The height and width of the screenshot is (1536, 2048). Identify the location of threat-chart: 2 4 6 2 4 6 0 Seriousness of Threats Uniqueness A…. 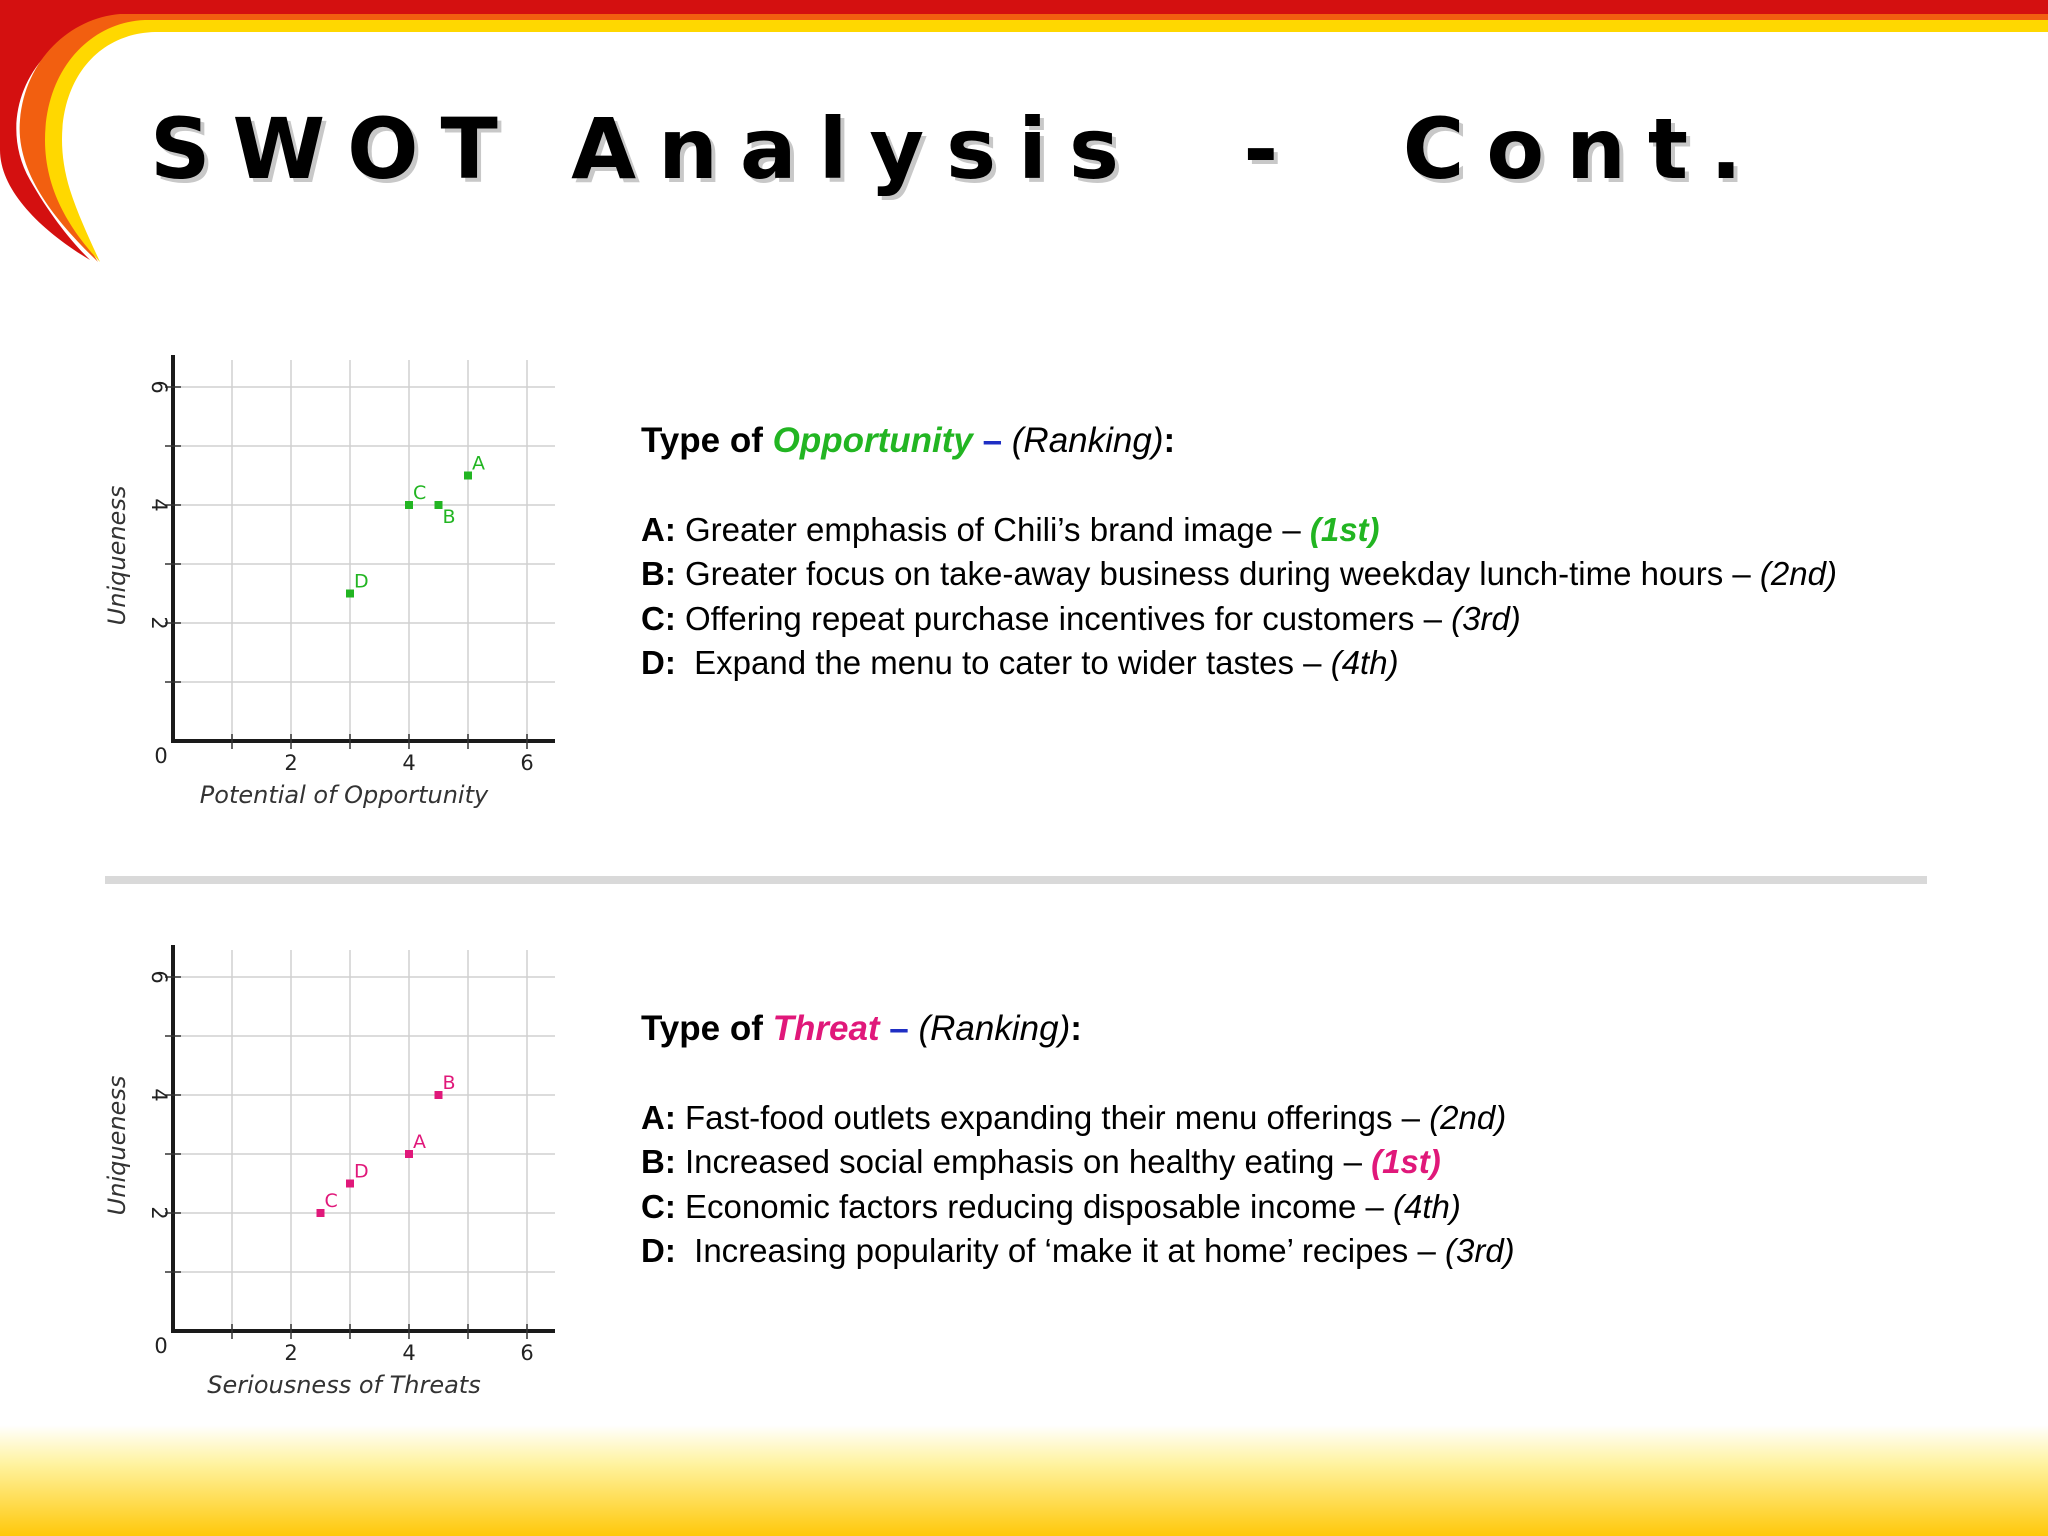
(329, 1172).